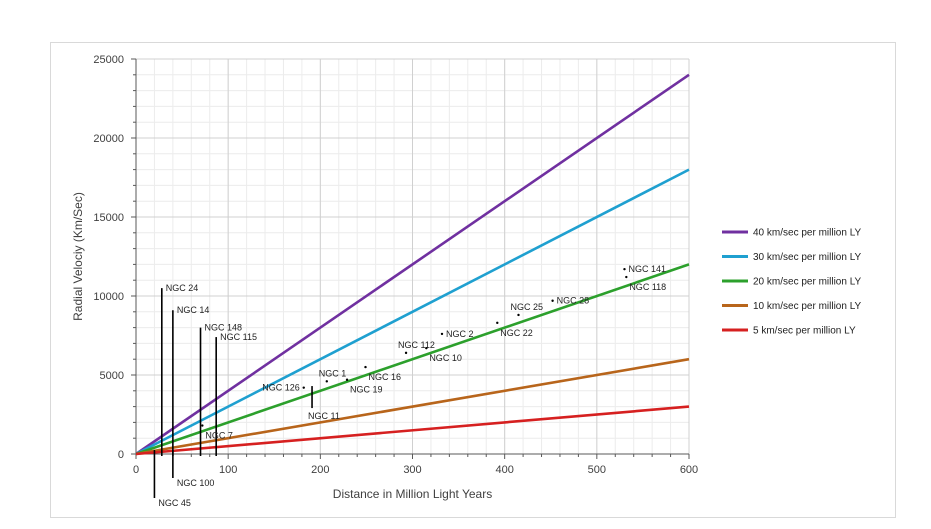  I want to click on galaxy-marker: NGC 118, so click(645, 283).